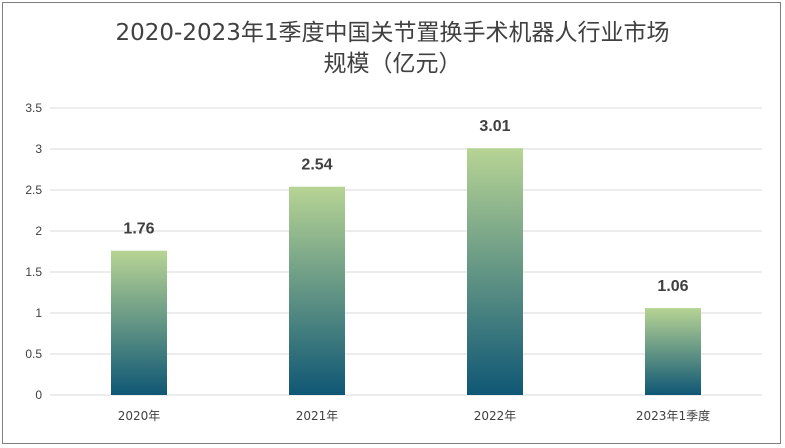 This screenshot has width=785, height=448. Describe the element at coordinates (392, 64) in the screenshot. I see `chart-title-line-2: 规模（亿元）` at that location.